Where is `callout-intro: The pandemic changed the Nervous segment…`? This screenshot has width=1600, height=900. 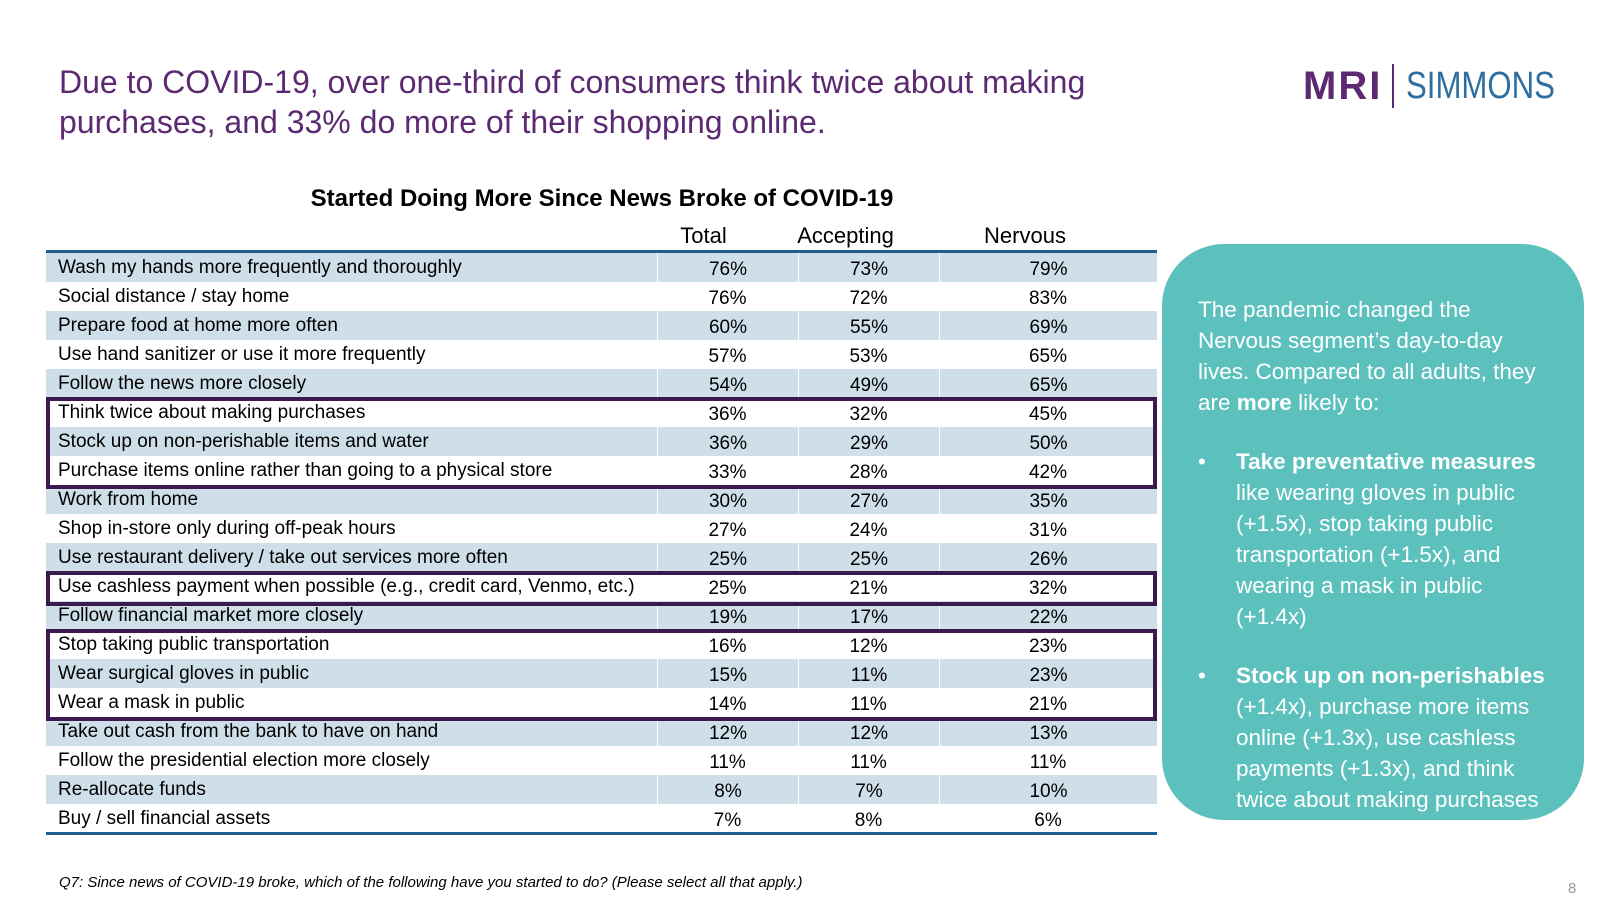
callout-intro: The pandemic changed the Nervous segment… is located at coordinates (1367, 356).